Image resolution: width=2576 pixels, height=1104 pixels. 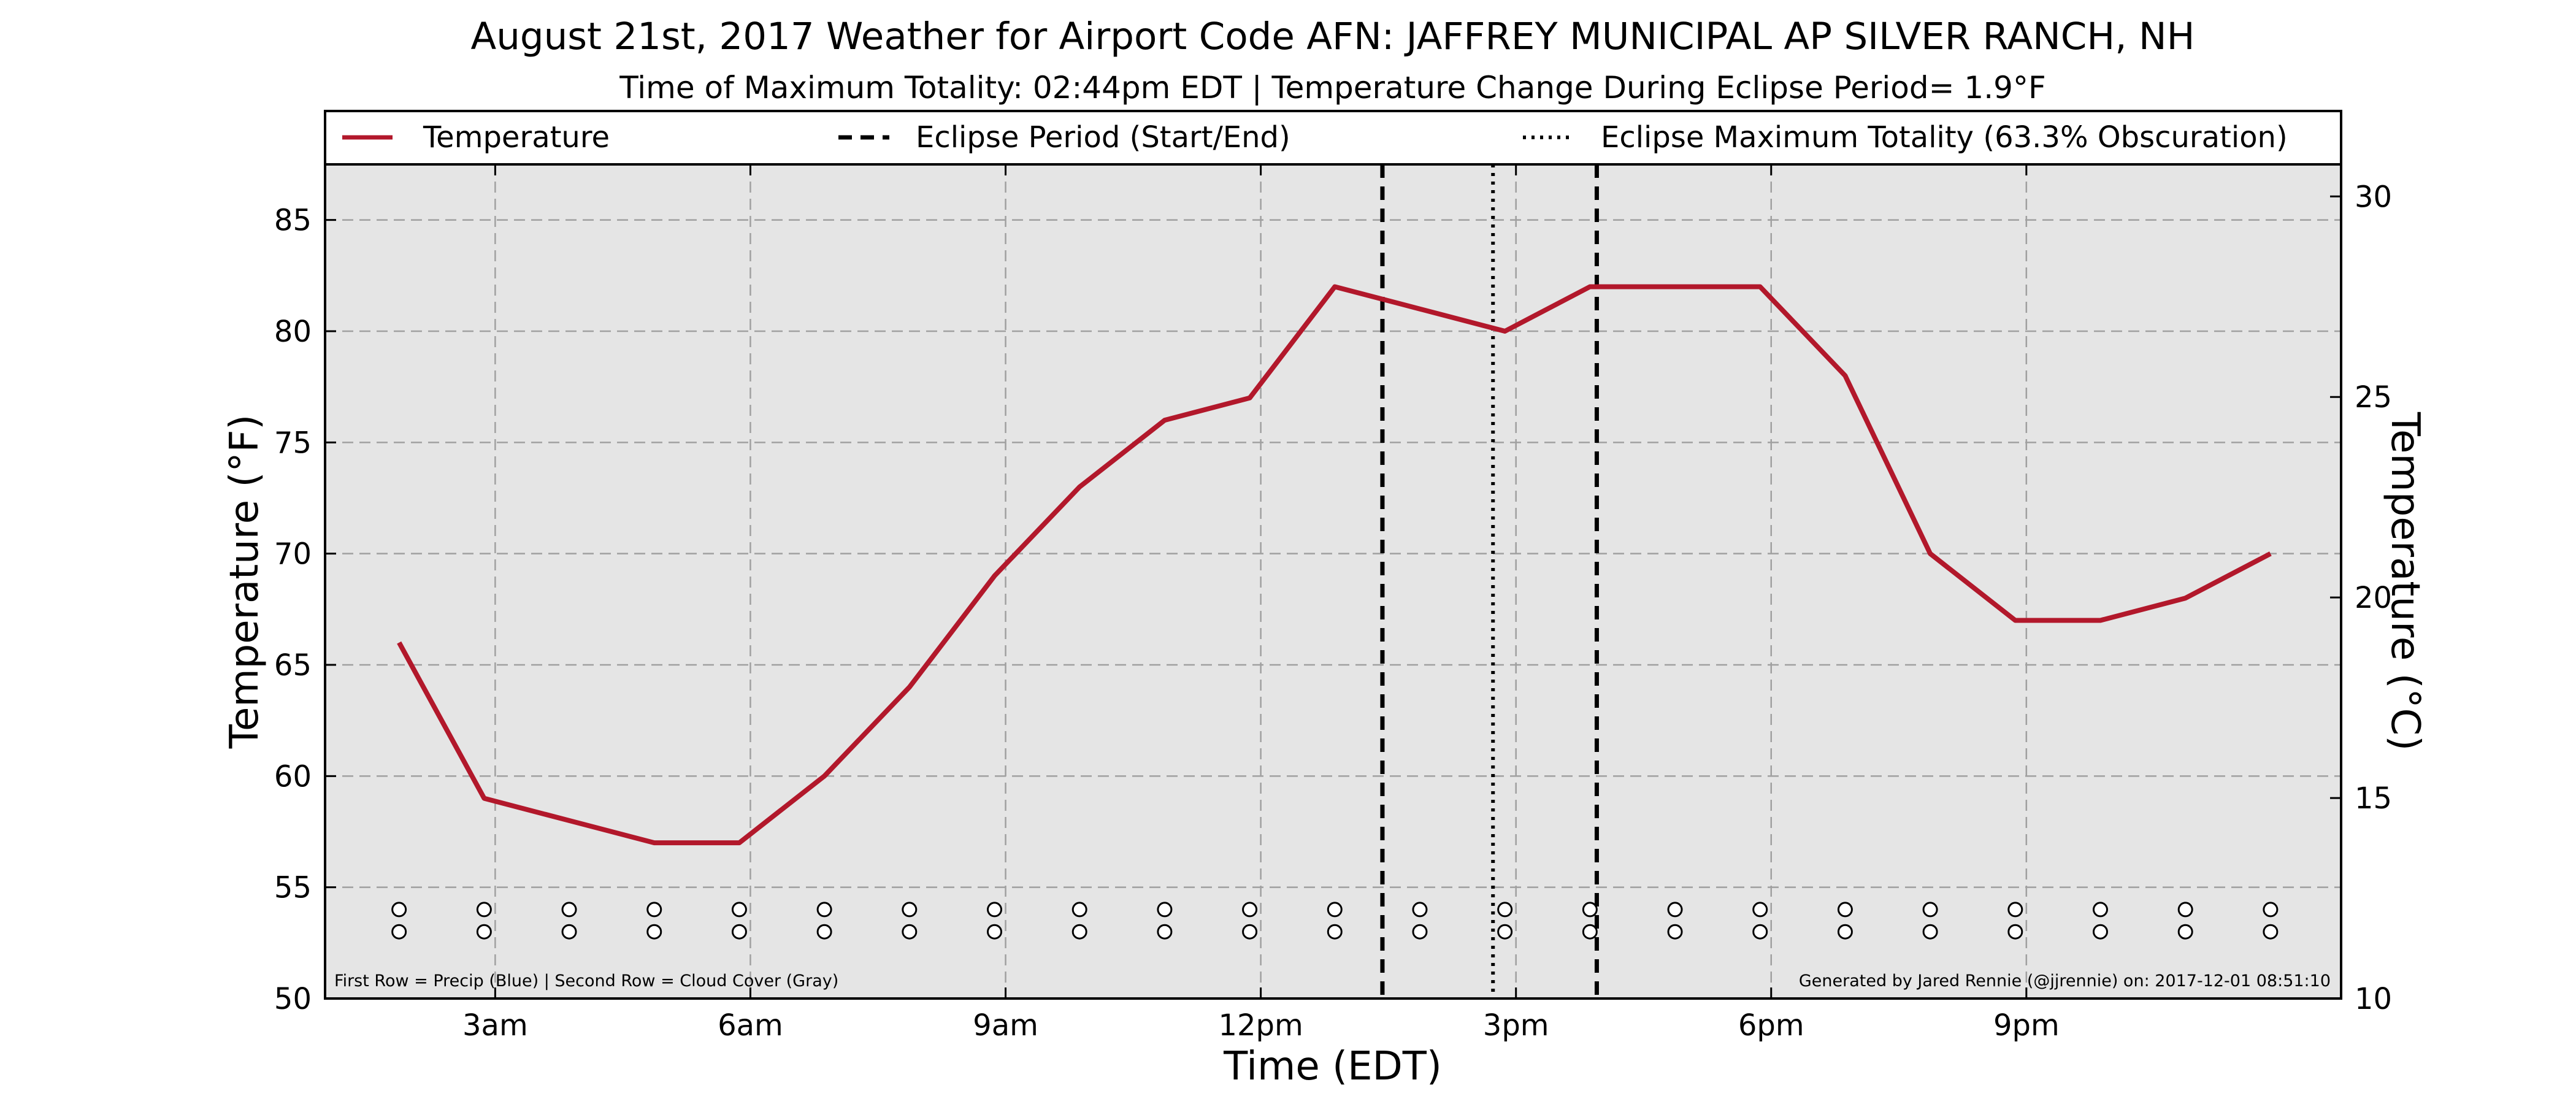 I want to click on y-right-tick-label: 25, so click(x=2373, y=397).